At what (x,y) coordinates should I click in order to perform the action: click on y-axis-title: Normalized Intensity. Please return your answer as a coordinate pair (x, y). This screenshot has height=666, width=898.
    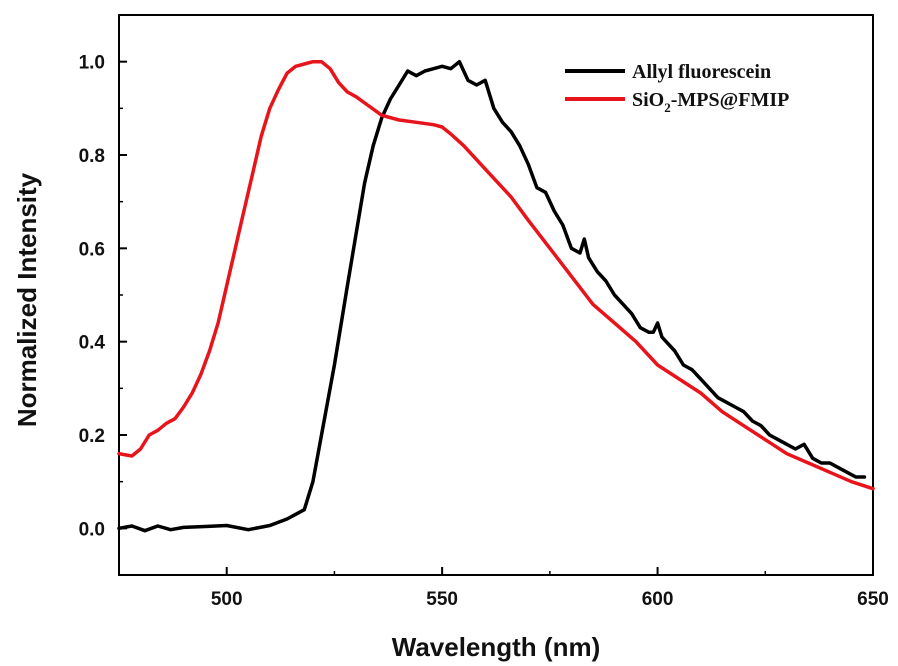
    Looking at the image, I should click on (27, 299).